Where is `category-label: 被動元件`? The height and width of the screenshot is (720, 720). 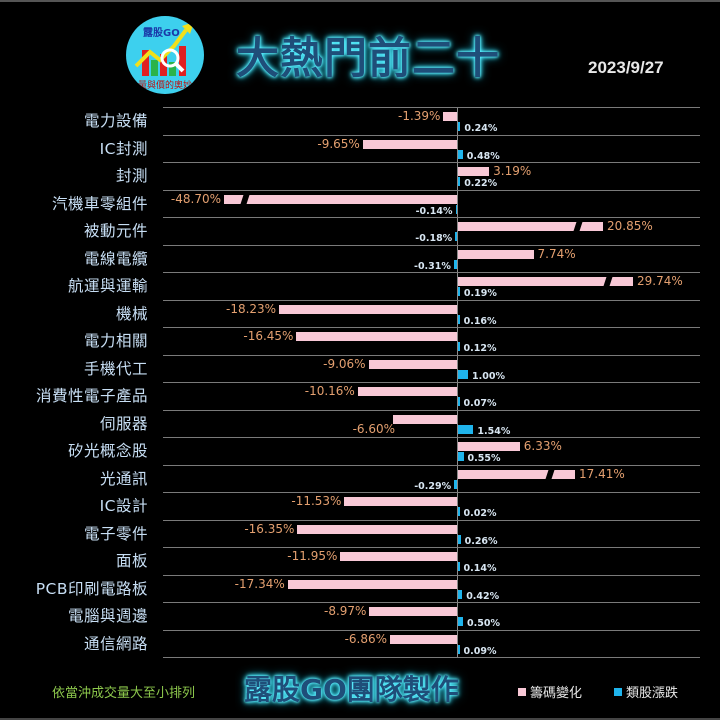
category-label: 被動元件 is located at coordinates (115, 231).